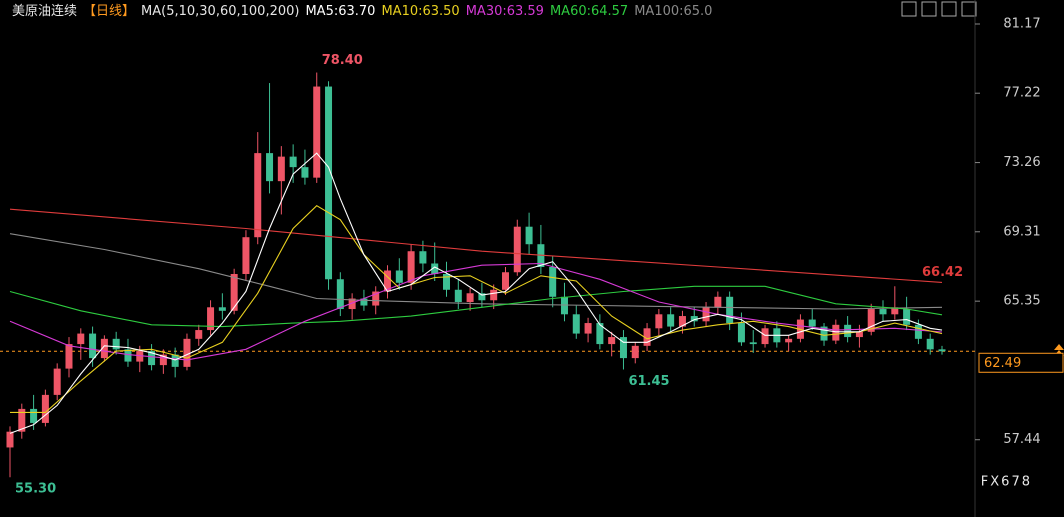 This screenshot has width=1064, height=517. What do you see at coordinates (589, 11) in the screenshot?
I see `legend-entry: MA60:64.57` at bounding box center [589, 11].